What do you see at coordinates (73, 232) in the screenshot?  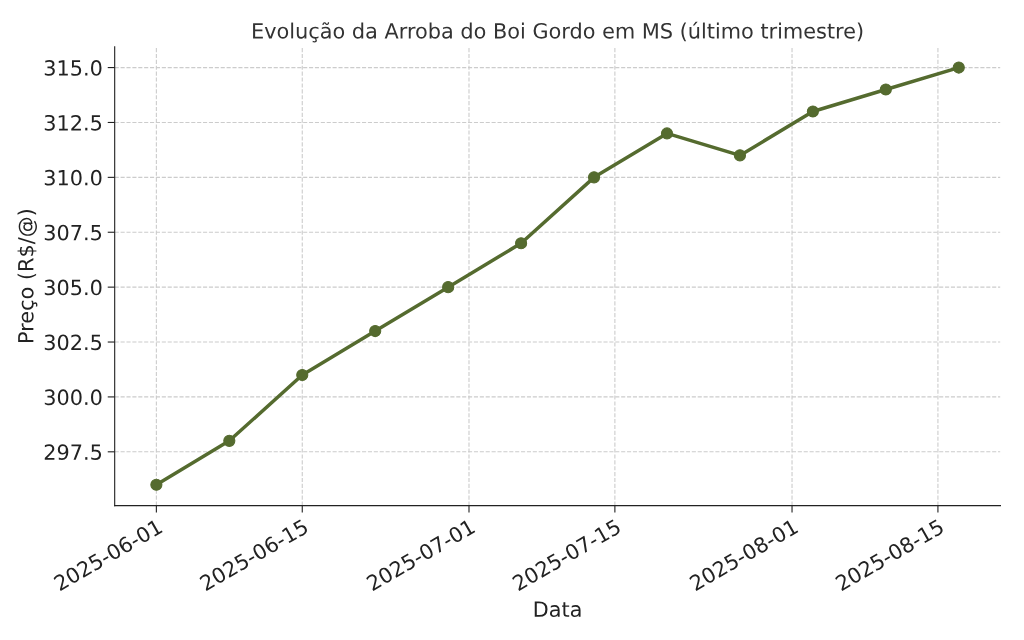 I see `y-tick-label: 307.5` at bounding box center [73, 232].